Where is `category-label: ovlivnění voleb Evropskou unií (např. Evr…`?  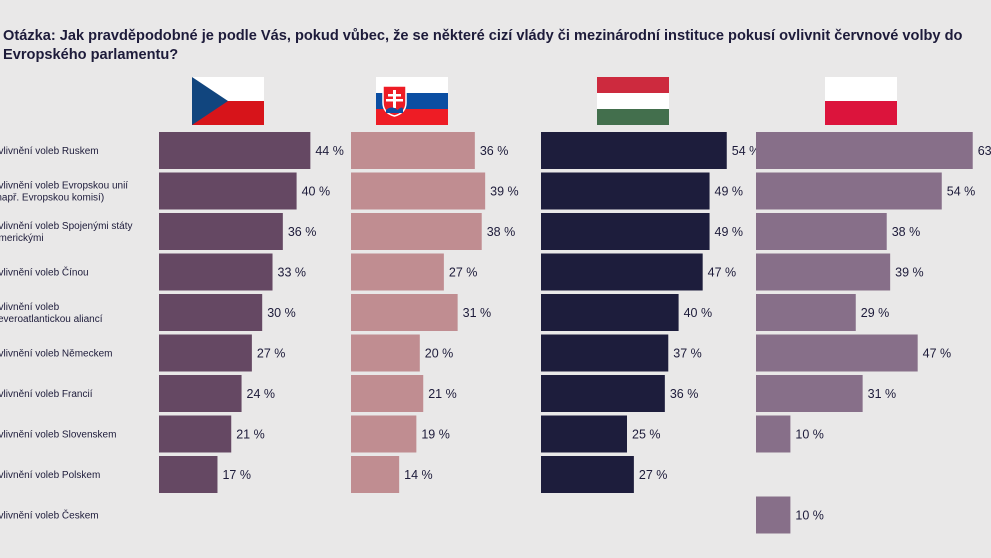
category-label: ovlivnění voleb Evropskou unií (např. Evr… is located at coordinates (64, 192).